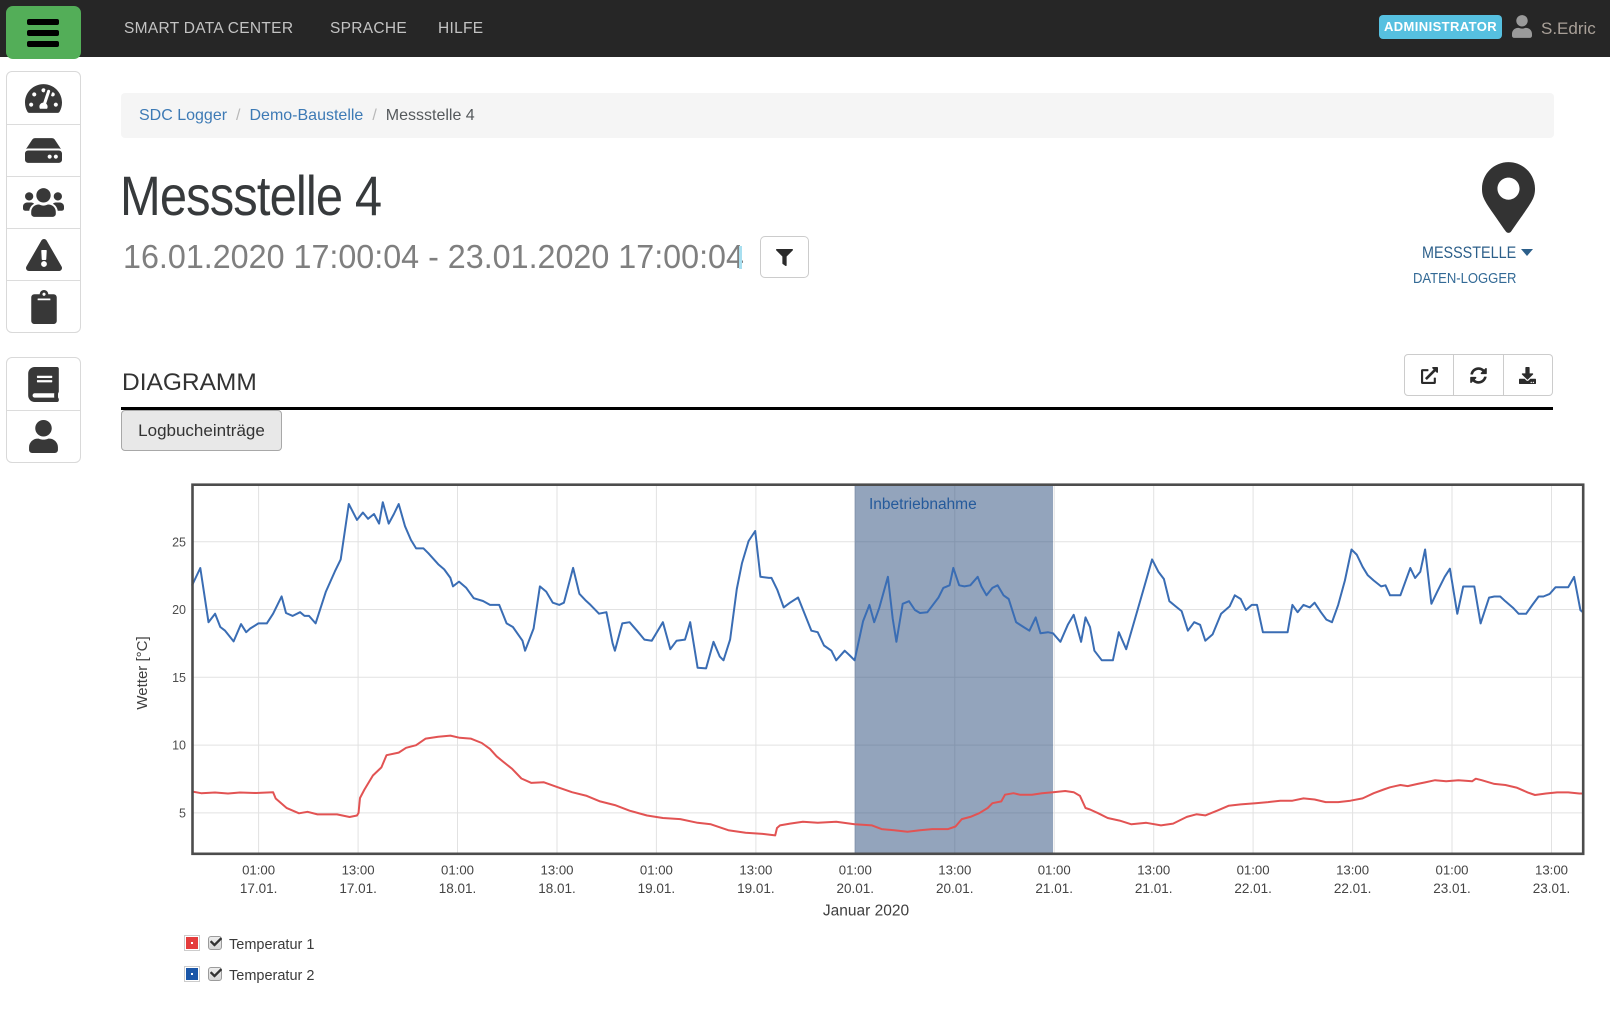 This screenshot has height=1028, width=1610. What do you see at coordinates (179, 542) in the screenshot?
I see `svg-text: 25` at bounding box center [179, 542].